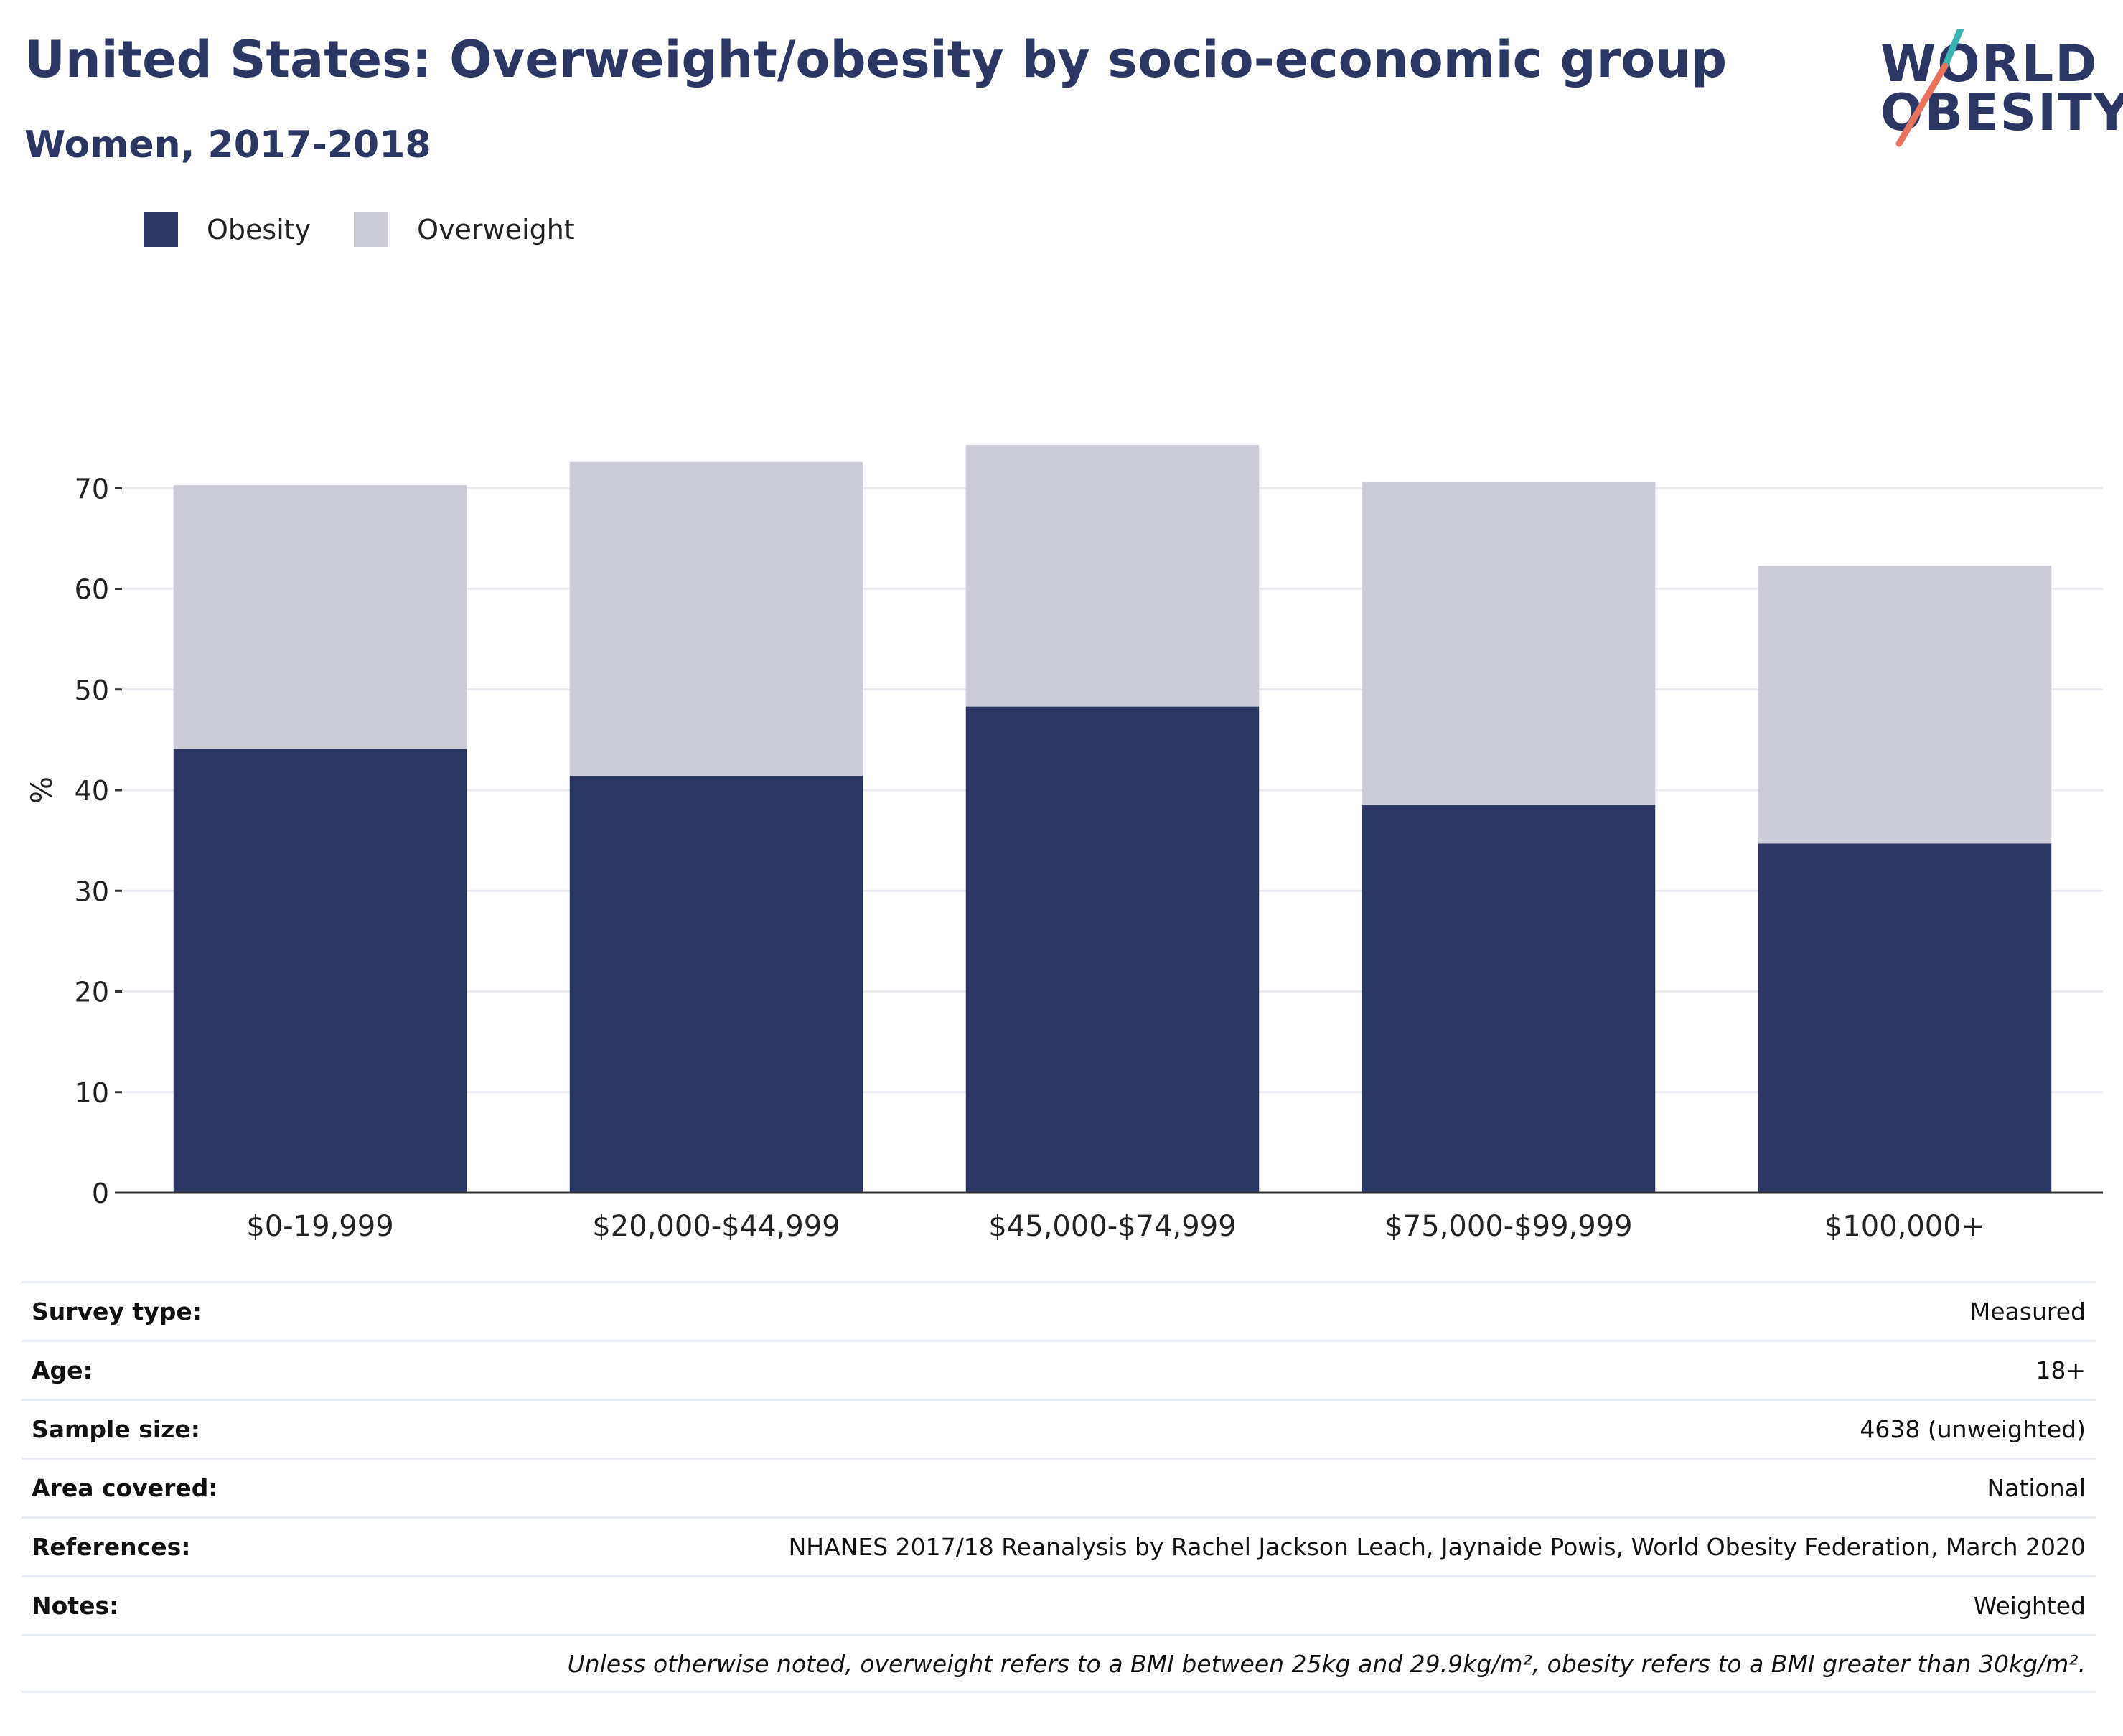 The image size is (2123, 1736). Describe the element at coordinates (1973, 1429) in the screenshot. I see `info-value: 4638 (unweighted)` at that location.